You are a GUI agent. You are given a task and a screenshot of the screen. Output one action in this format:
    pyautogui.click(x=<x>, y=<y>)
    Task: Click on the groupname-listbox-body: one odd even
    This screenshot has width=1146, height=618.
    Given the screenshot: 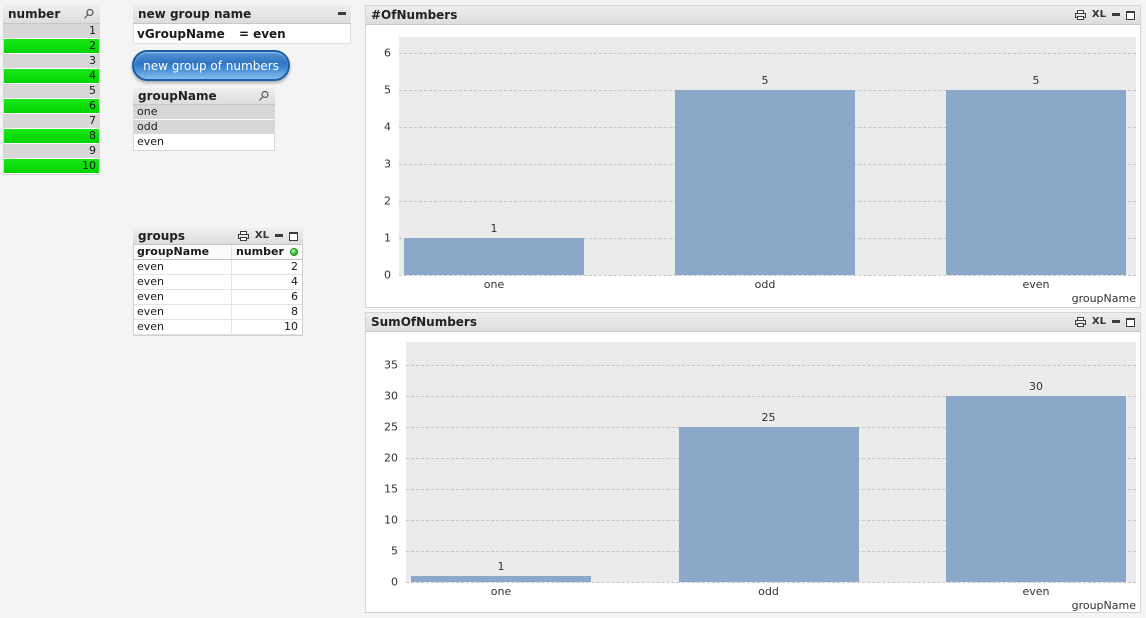 What is the action you would take?
    pyautogui.click(x=204, y=128)
    